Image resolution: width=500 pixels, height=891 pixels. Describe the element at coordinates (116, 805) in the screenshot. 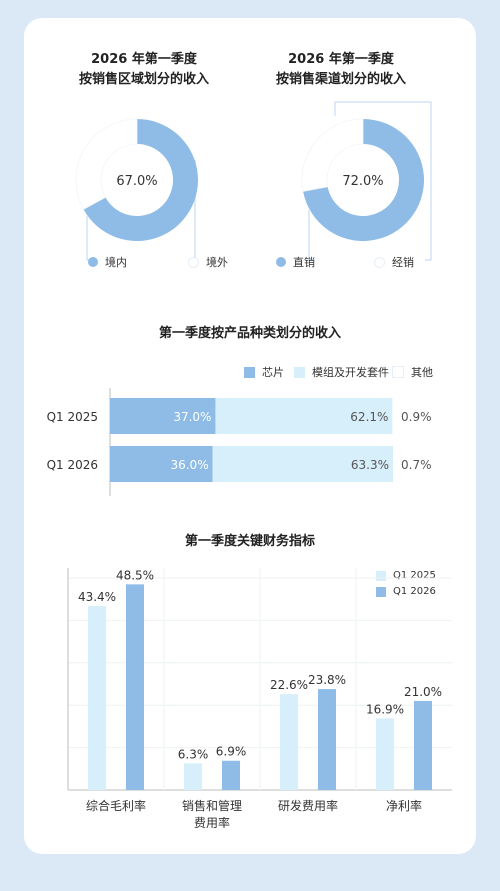

I see `metric-category-label: 综合毛利率` at that location.